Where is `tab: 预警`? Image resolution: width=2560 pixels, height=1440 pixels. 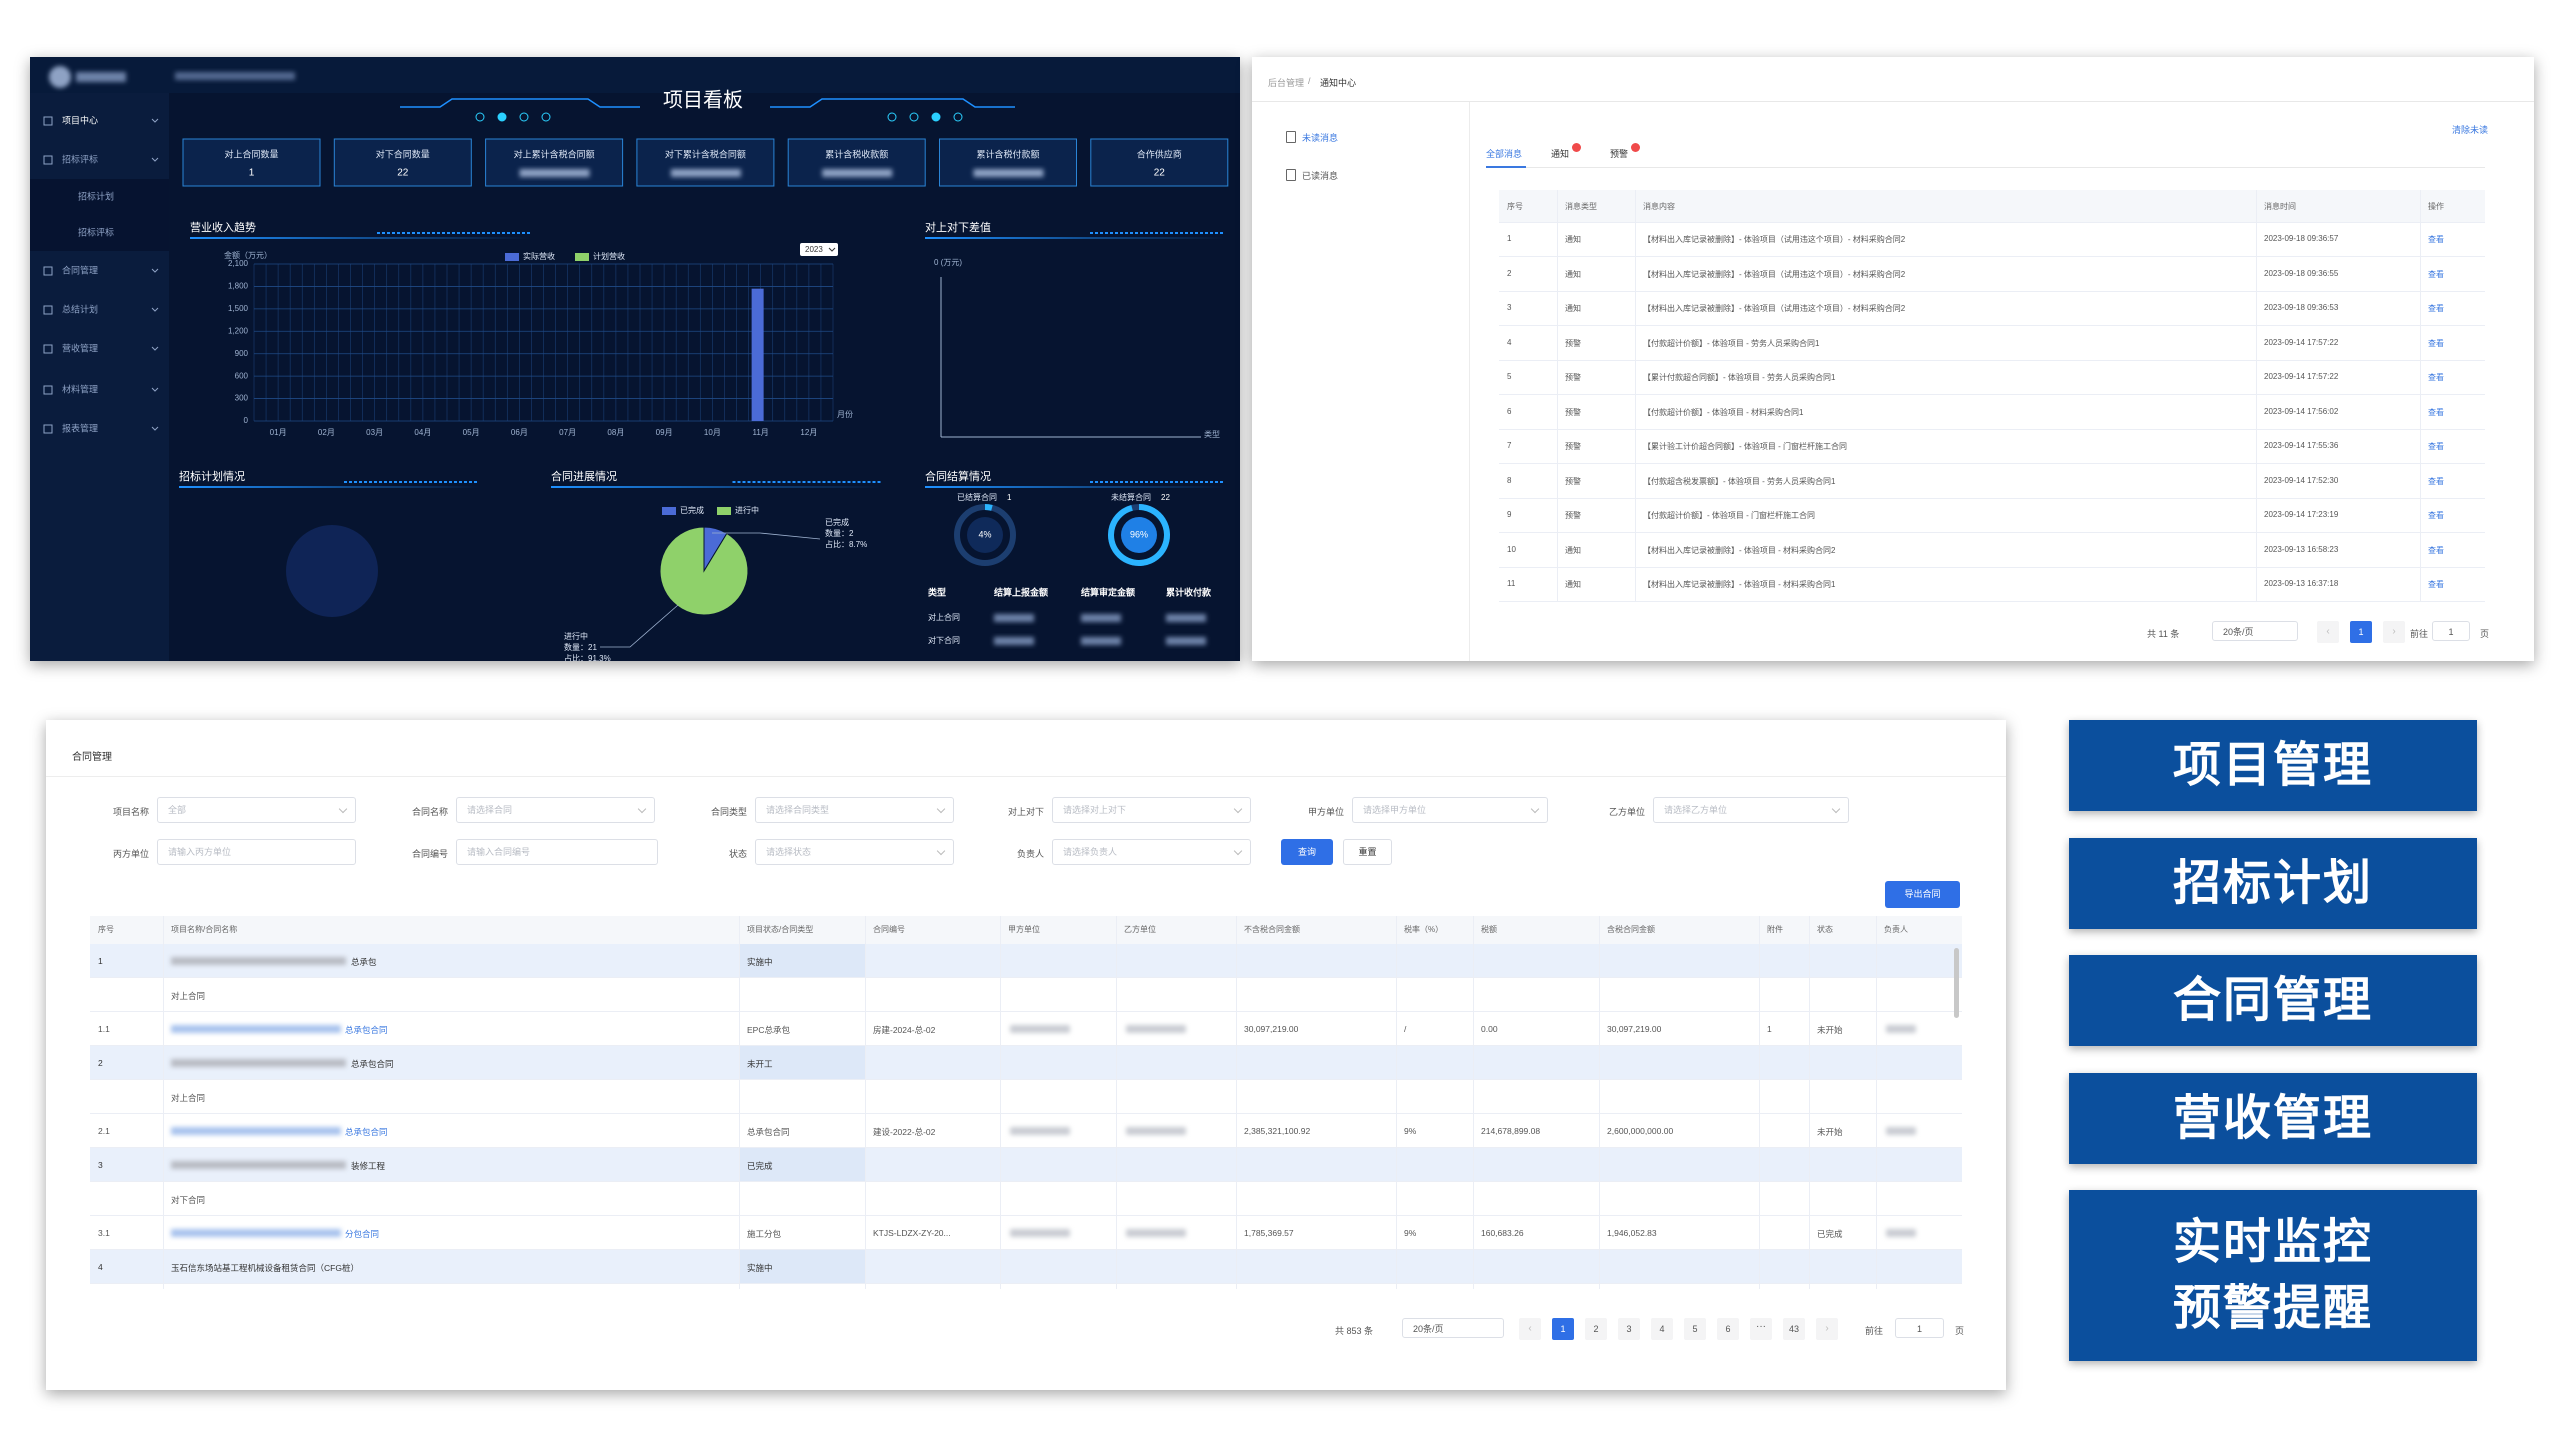
tab: 预警 is located at coordinates (1619, 154).